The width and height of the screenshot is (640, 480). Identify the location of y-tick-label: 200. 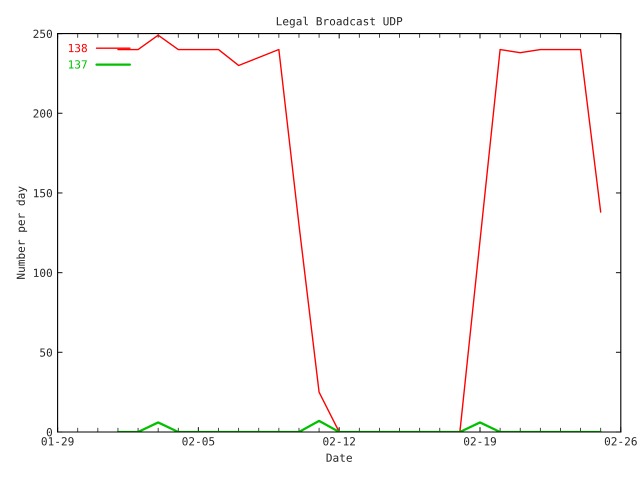
(42, 113).